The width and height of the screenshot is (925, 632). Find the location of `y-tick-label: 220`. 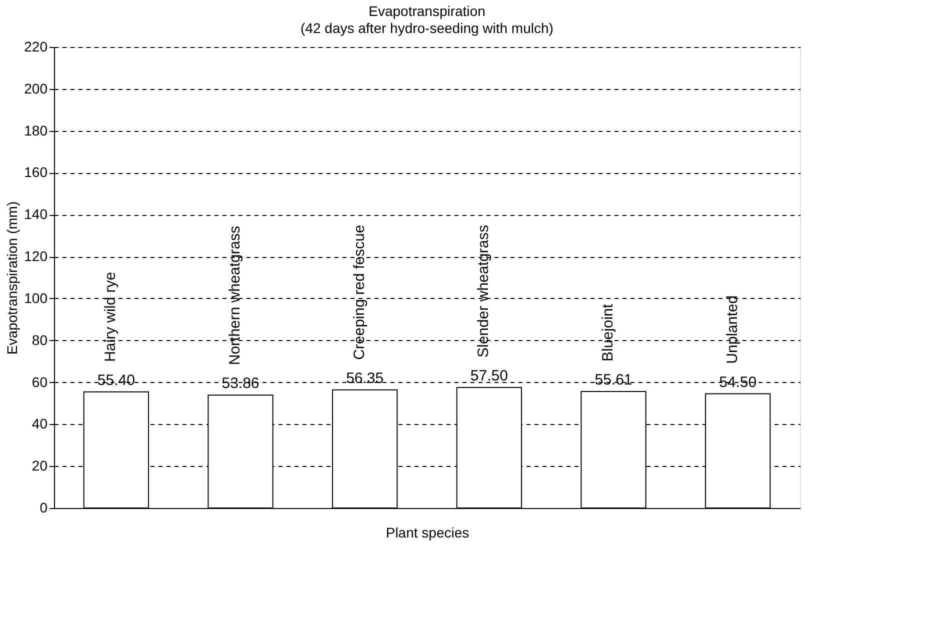

y-tick-label: 220 is located at coordinates (36, 46).